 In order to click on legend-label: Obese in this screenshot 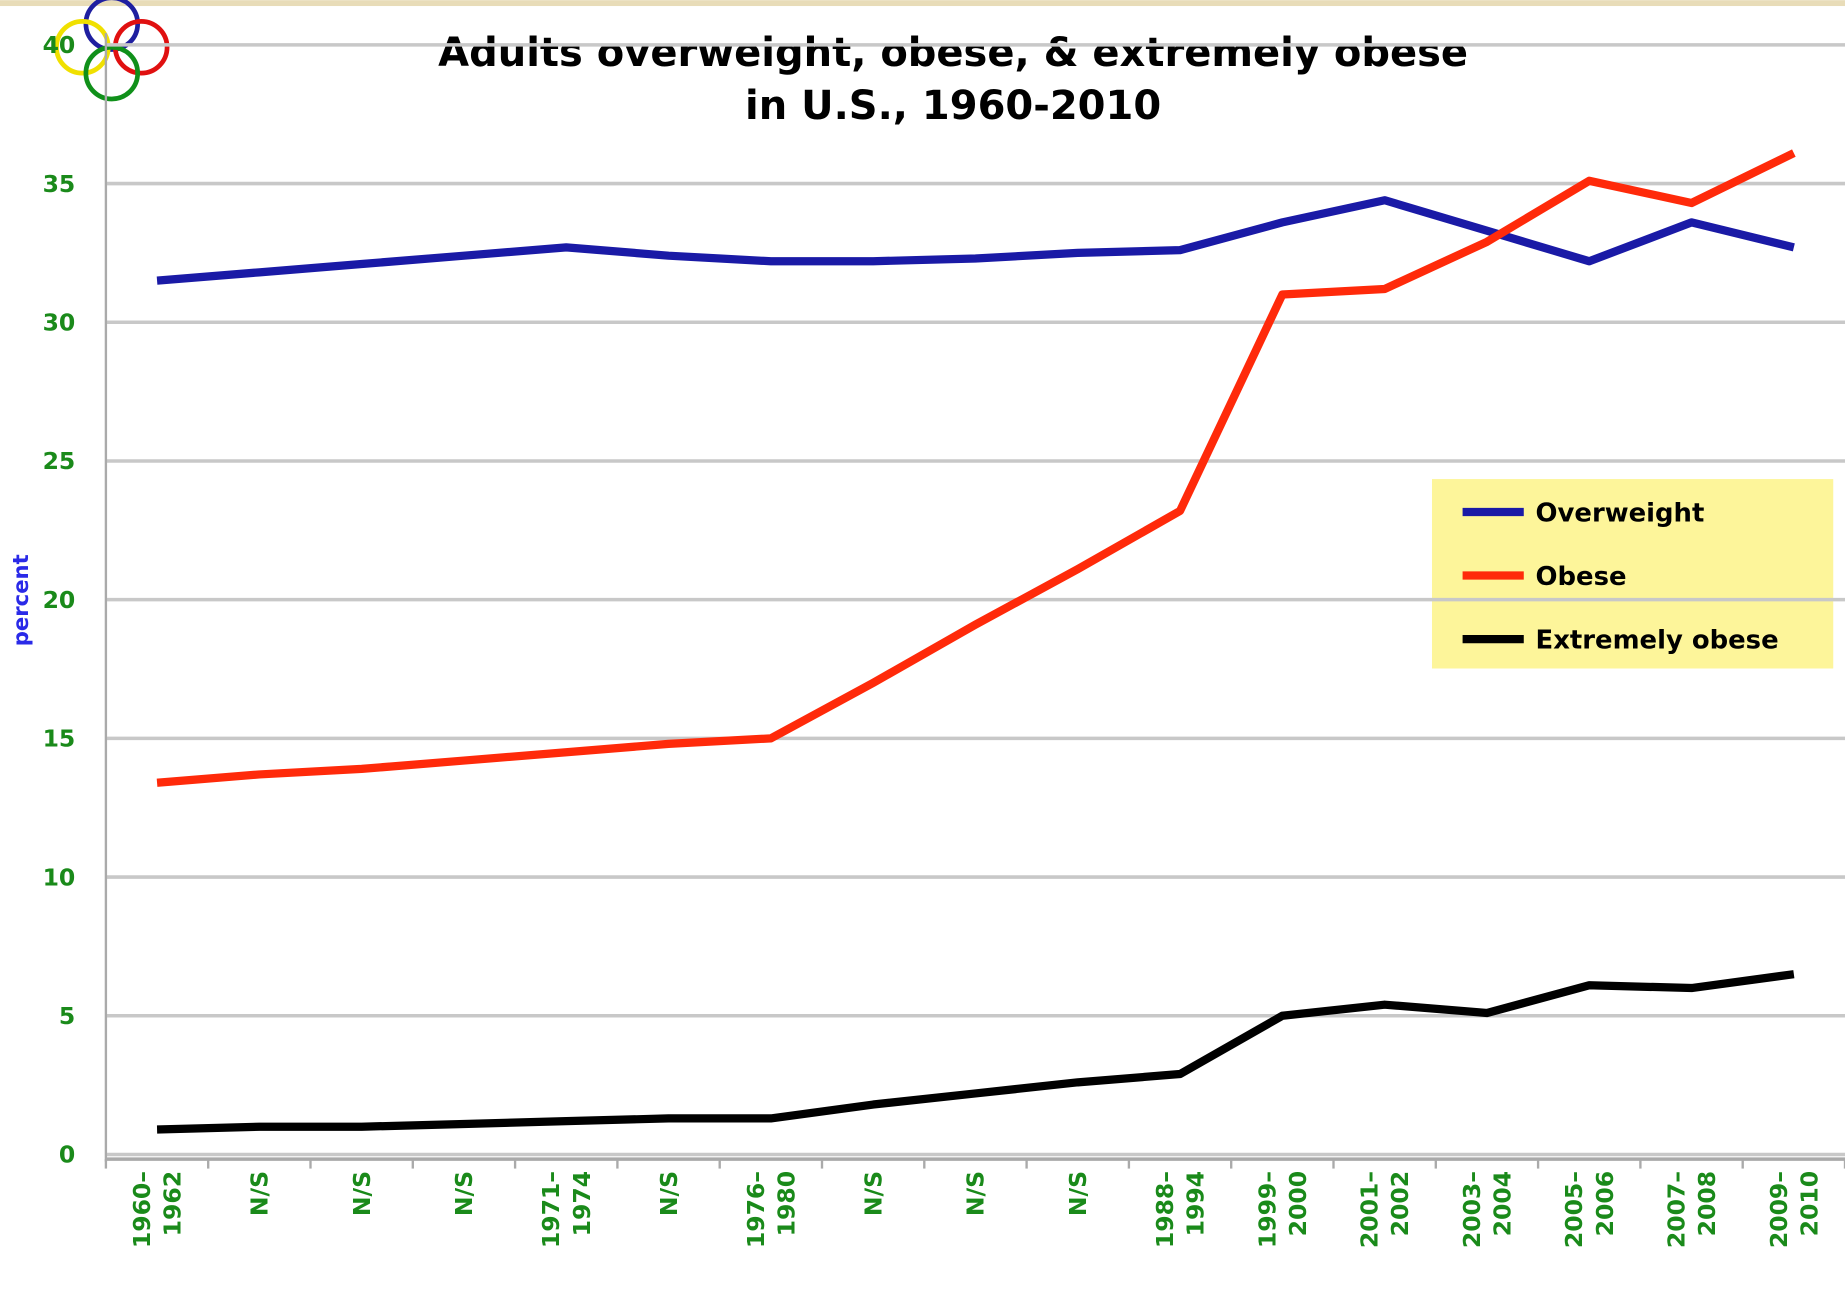, I will do `click(1581, 577)`.